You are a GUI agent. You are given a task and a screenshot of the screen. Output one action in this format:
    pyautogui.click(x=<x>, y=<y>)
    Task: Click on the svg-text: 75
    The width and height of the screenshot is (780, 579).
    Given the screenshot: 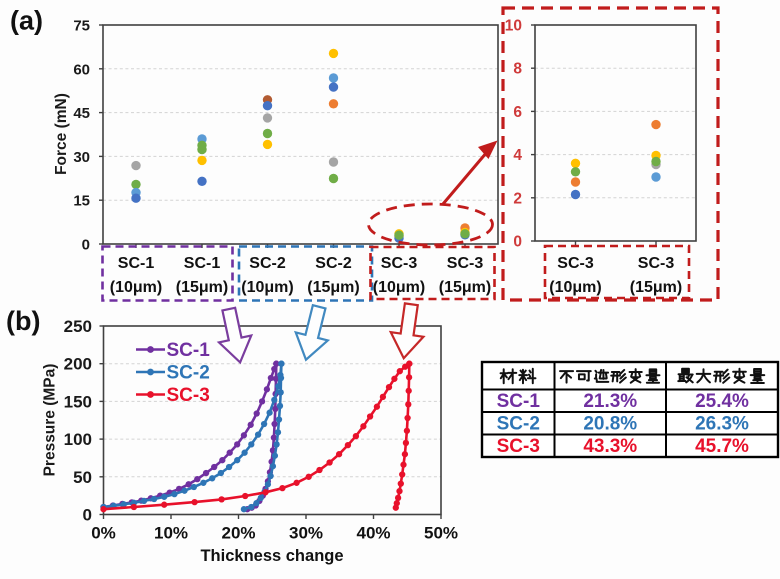 What is the action you would take?
    pyautogui.click(x=81, y=26)
    